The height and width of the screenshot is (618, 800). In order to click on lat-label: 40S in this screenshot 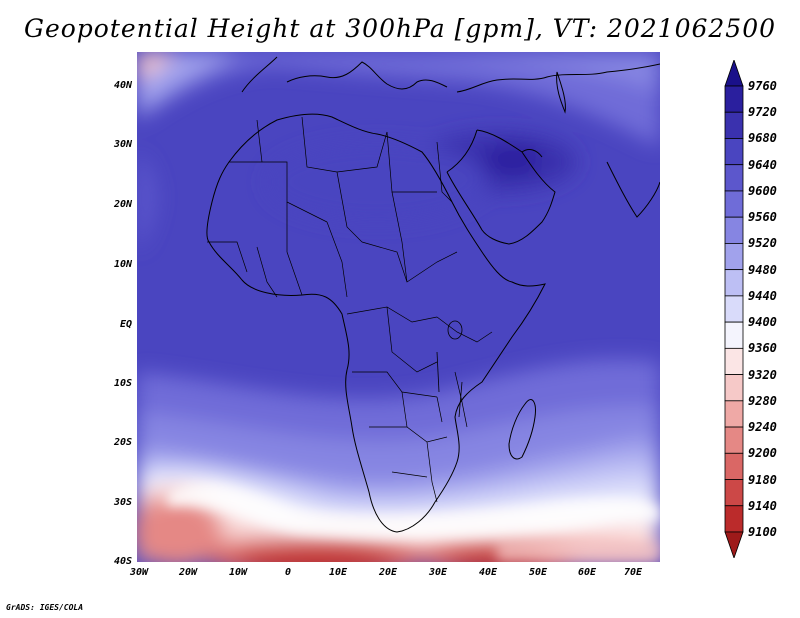, I will do `click(122, 561)`.